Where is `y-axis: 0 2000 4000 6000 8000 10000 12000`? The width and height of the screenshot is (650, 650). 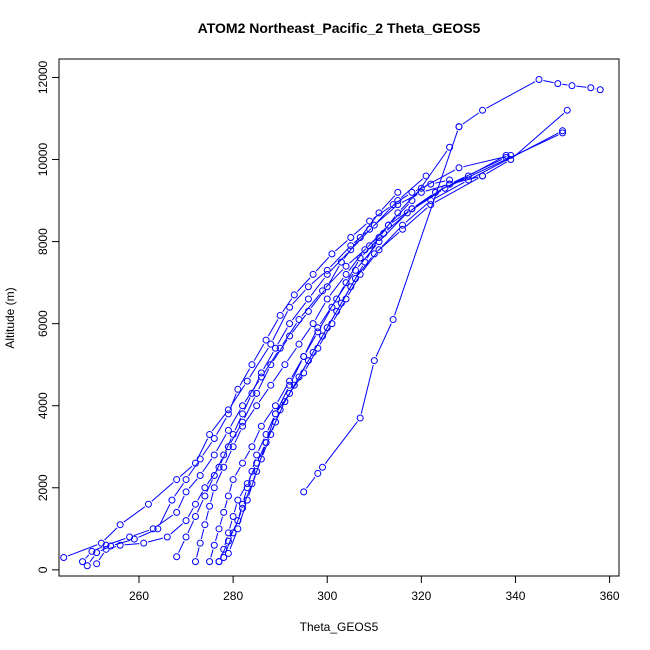
y-axis: 0 2000 4000 6000 8000 10000 12000 is located at coordinates (48, 316).